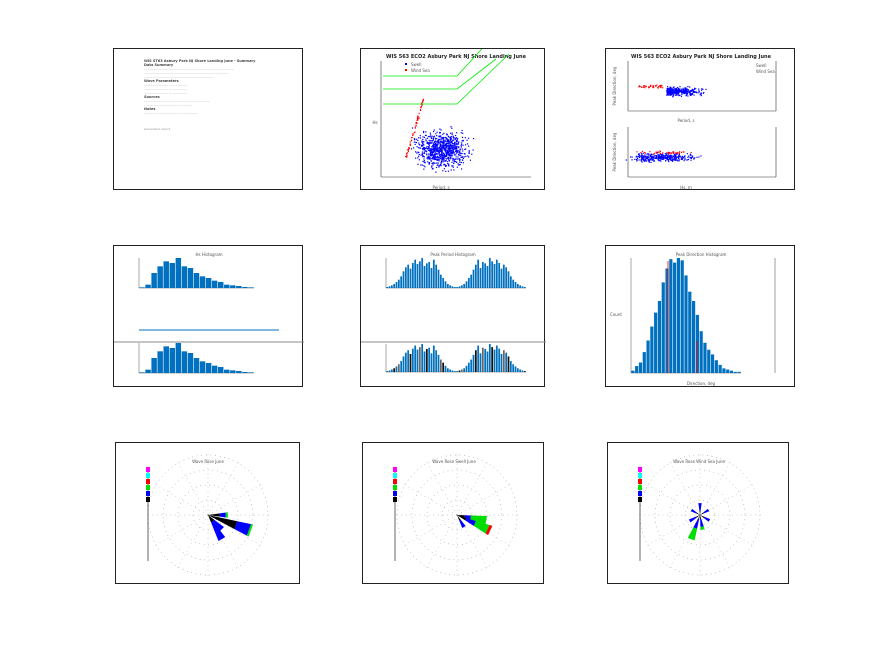 The height and width of the screenshot is (656, 875). Describe the element at coordinates (208, 316) in the screenshot. I see `hs-histogram-thumbnail: Hs Histogram` at that location.